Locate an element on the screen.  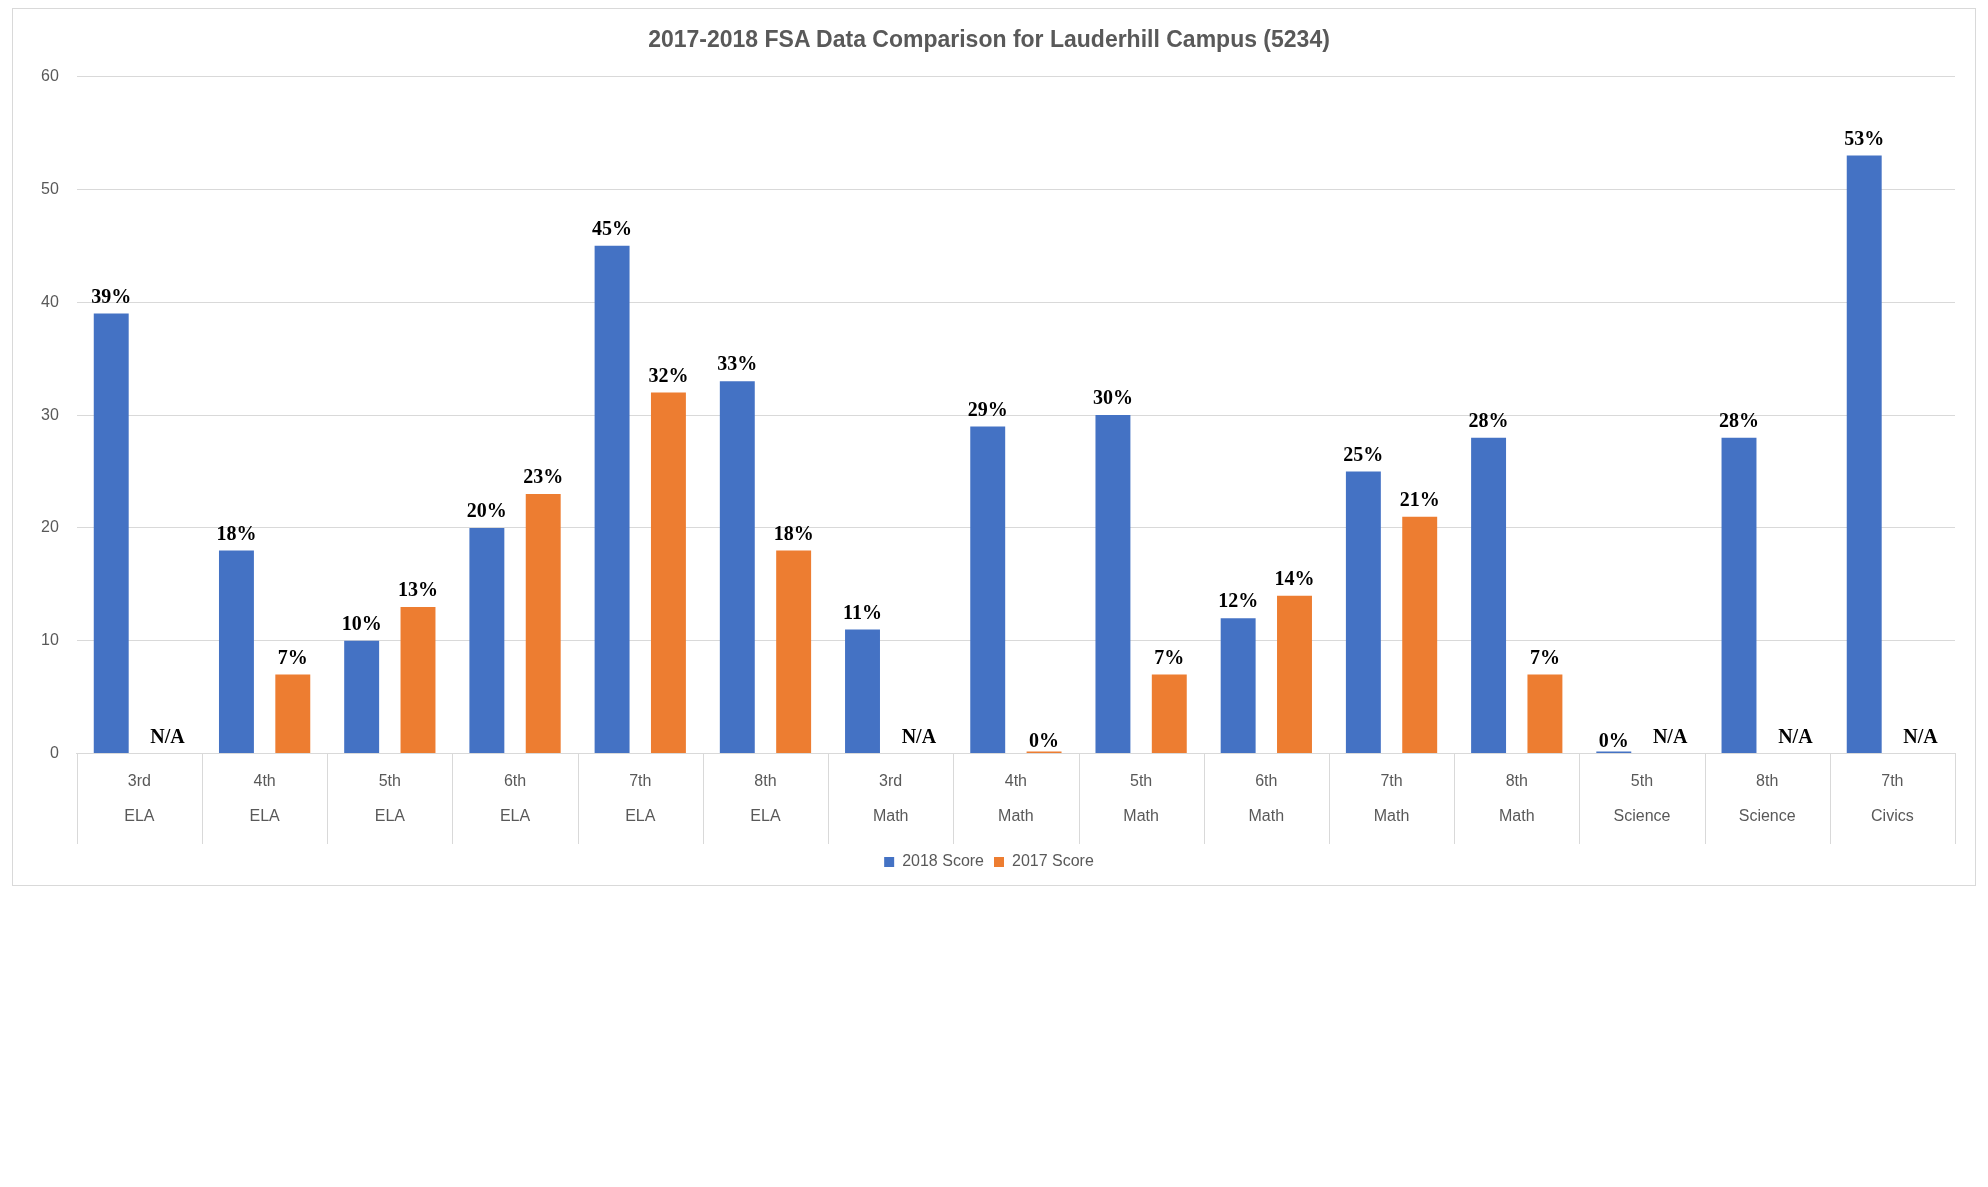
data-label: 25% is located at coordinates (1363, 453).